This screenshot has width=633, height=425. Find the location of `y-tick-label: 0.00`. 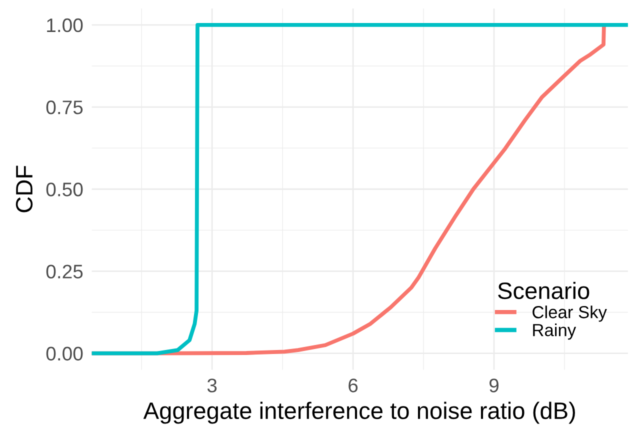

y-tick-label: 0.00 is located at coordinates (64, 353).